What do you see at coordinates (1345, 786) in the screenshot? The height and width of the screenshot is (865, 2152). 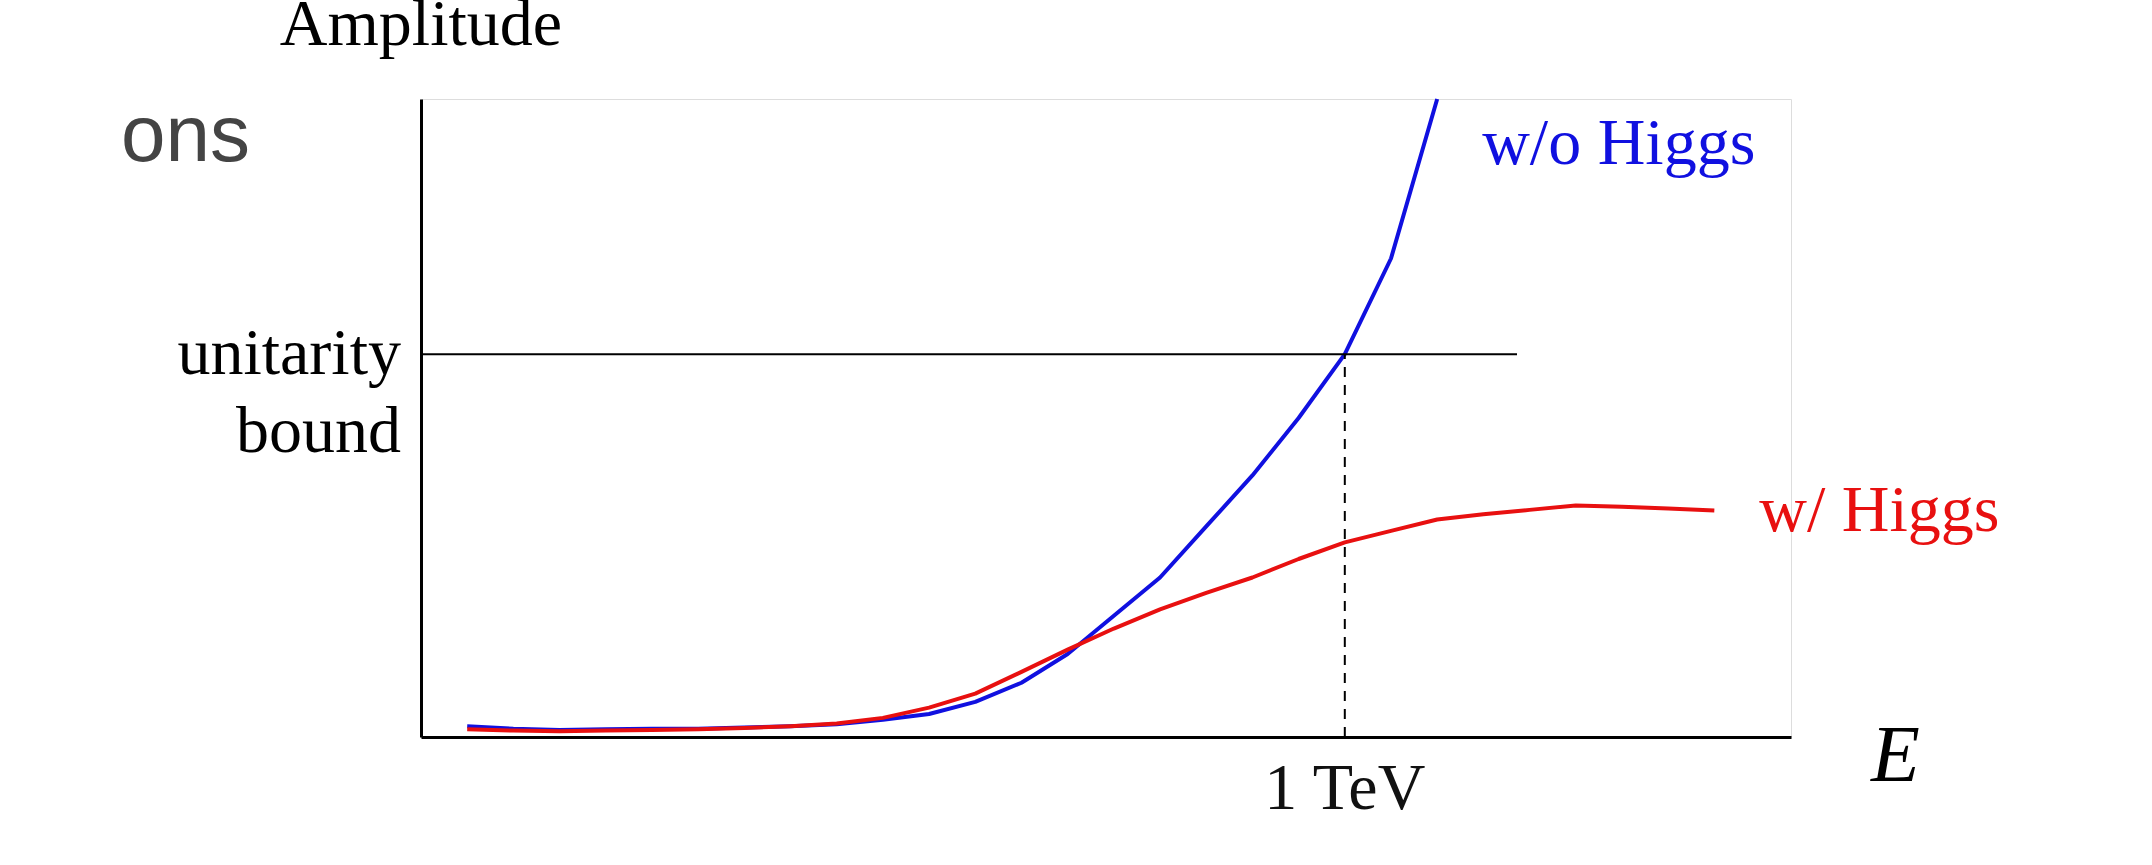 I see `text: 1 TeV` at bounding box center [1345, 786].